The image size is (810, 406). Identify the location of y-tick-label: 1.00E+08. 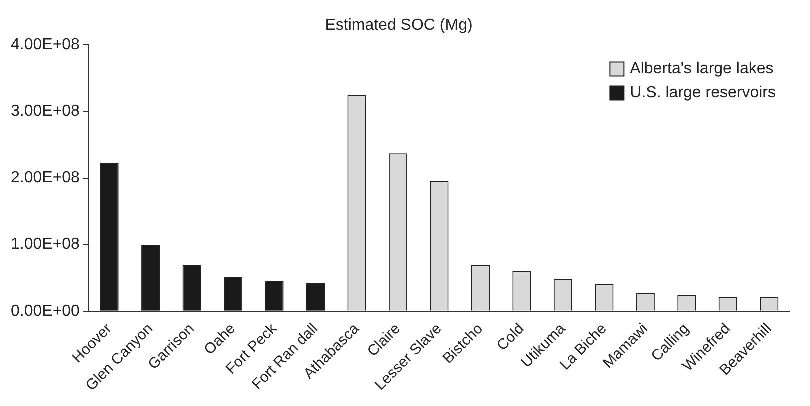
(45, 245).